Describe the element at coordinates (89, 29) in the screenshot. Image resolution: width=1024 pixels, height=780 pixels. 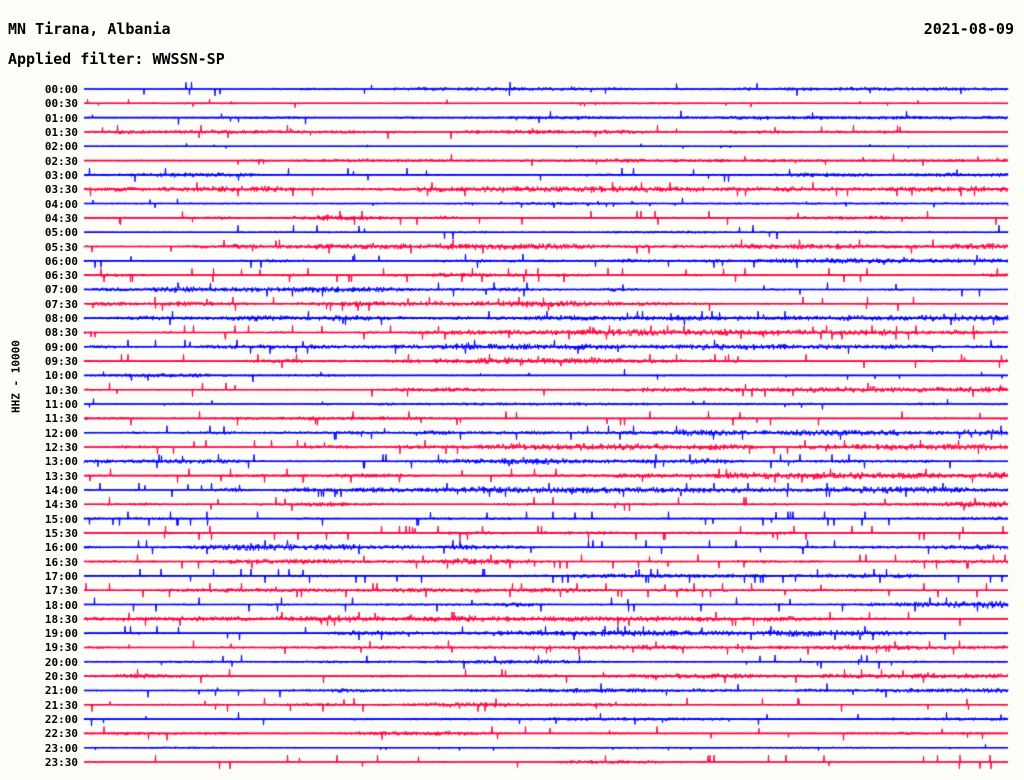
I see `page-title: MN Tirana, Albania` at that location.